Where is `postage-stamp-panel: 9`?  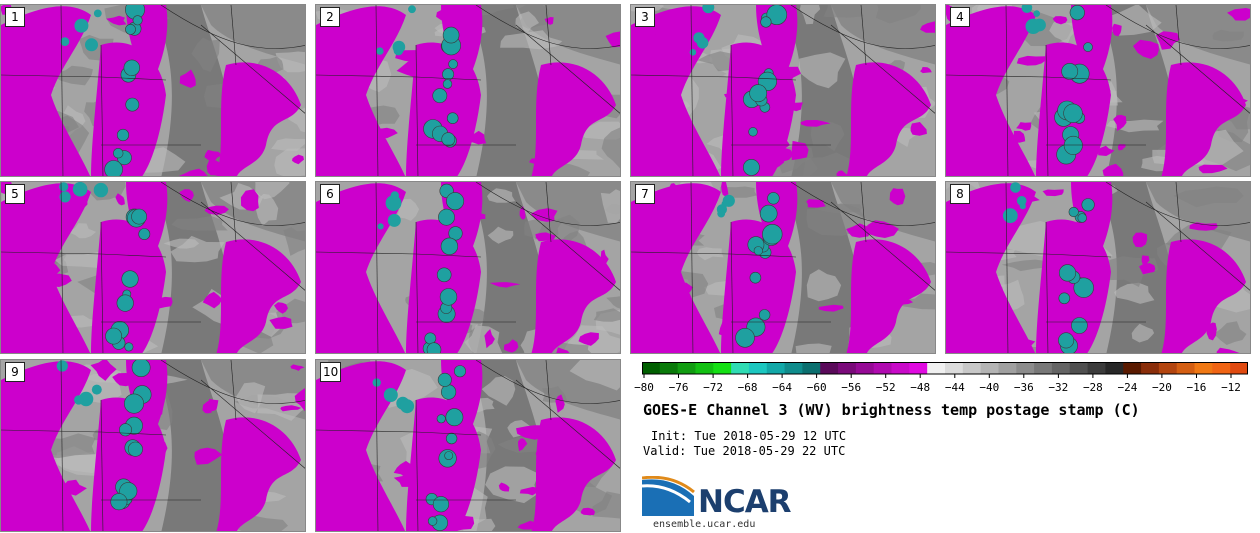
postage-stamp-panel: 9 is located at coordinates (153, 445).